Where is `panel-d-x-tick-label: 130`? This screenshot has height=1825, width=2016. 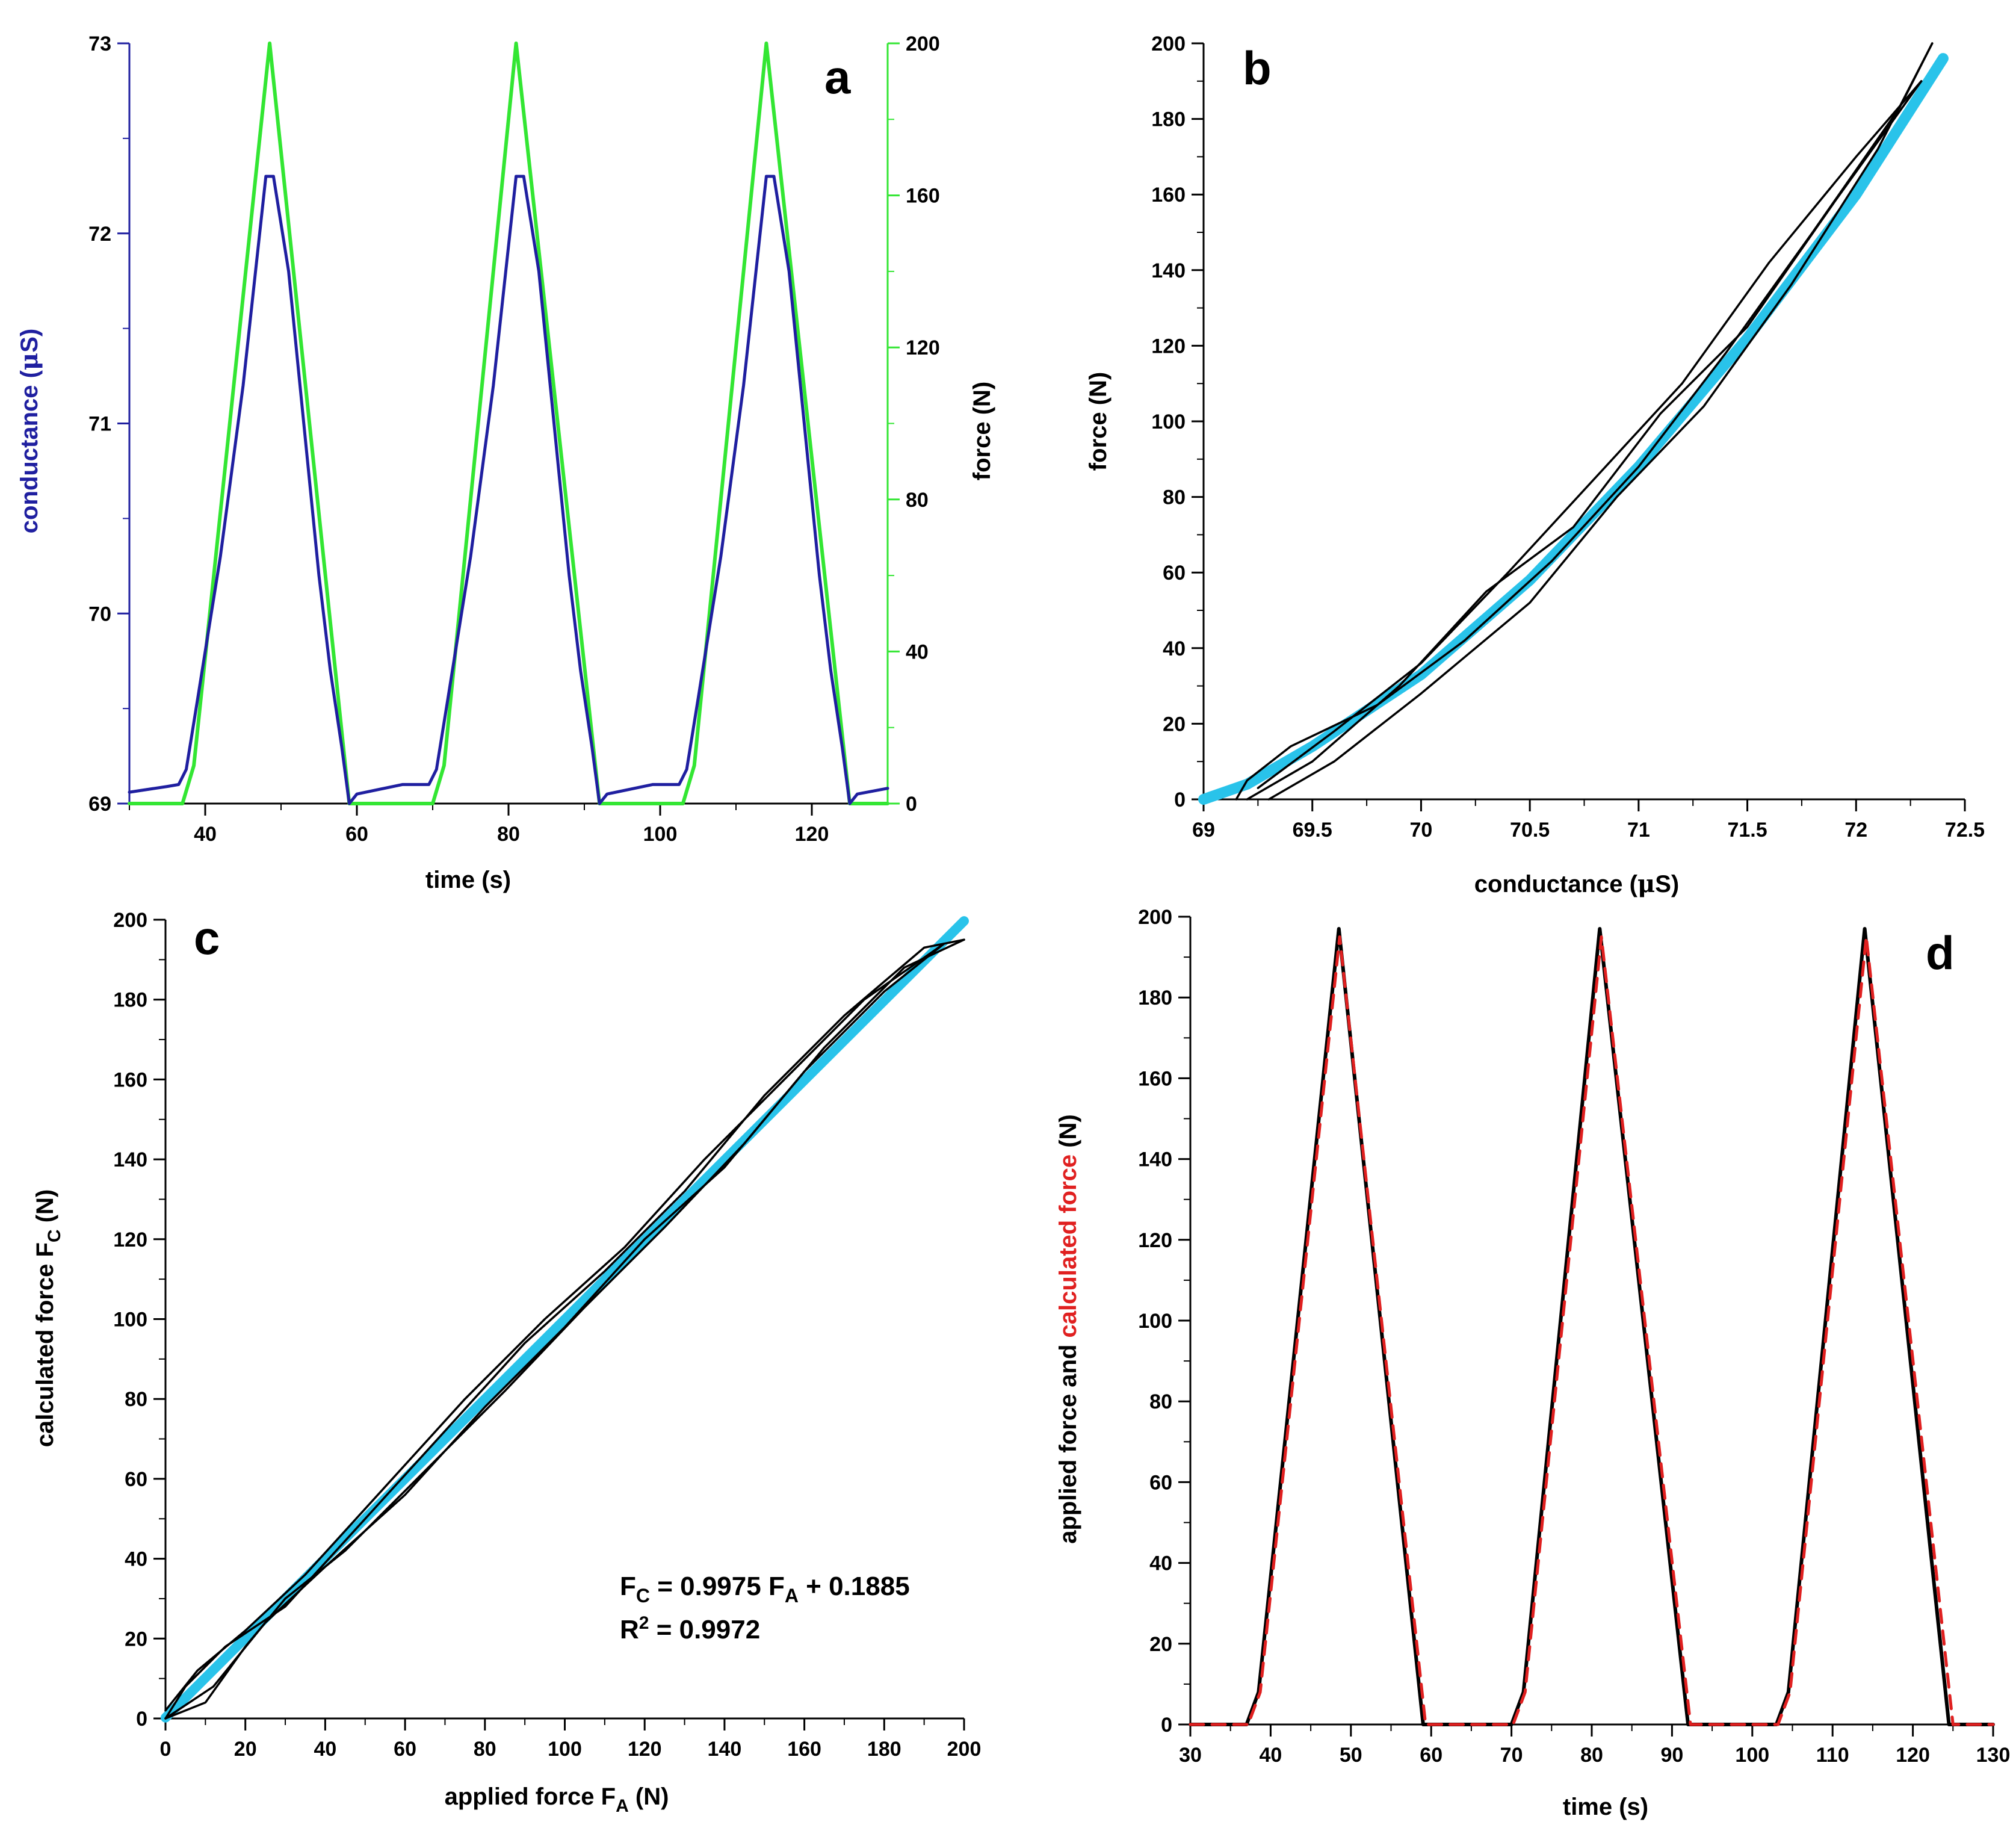 panel-d-x-tick-label: 130 is located at coordinates (1994, 1755).